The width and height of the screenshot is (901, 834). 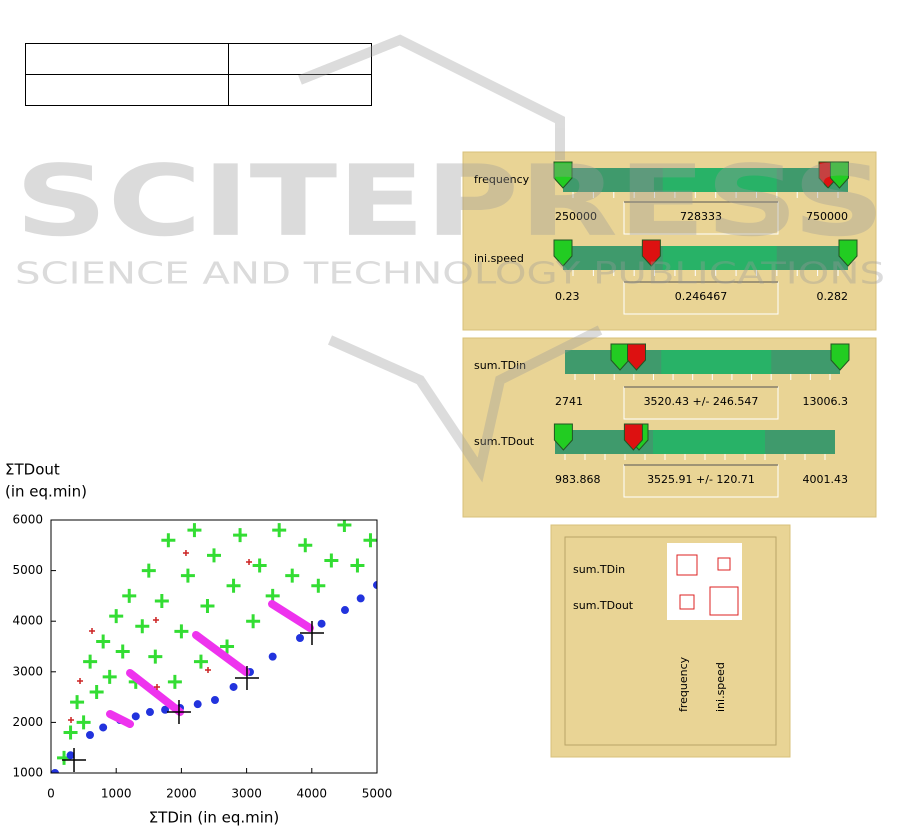 I want to click on slider-min: 250000, so click(x=576, y=216).